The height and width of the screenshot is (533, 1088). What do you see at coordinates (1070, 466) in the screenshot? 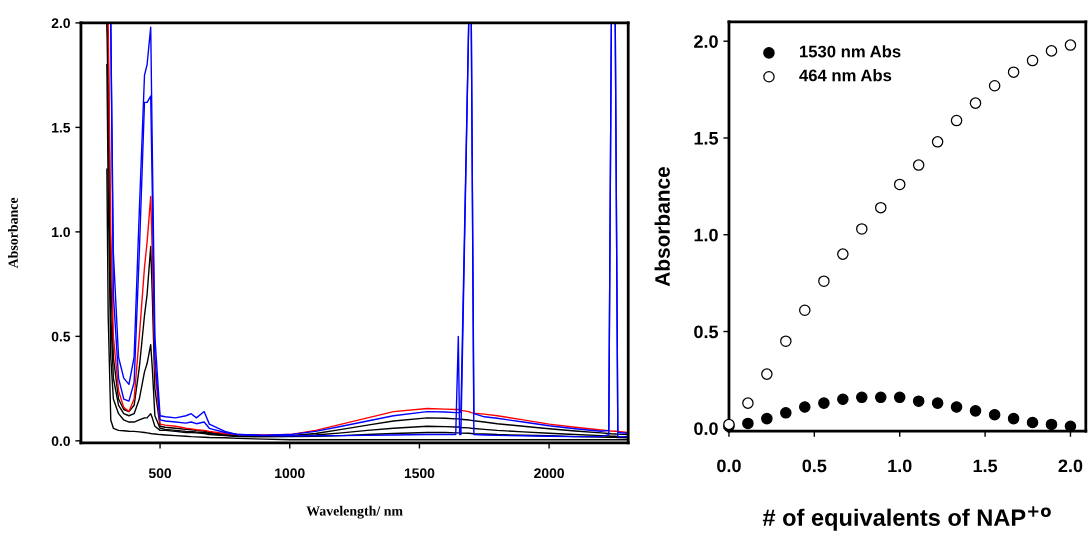
I see `x-tick-label: 2.0` at bounding box center [1070, 466].